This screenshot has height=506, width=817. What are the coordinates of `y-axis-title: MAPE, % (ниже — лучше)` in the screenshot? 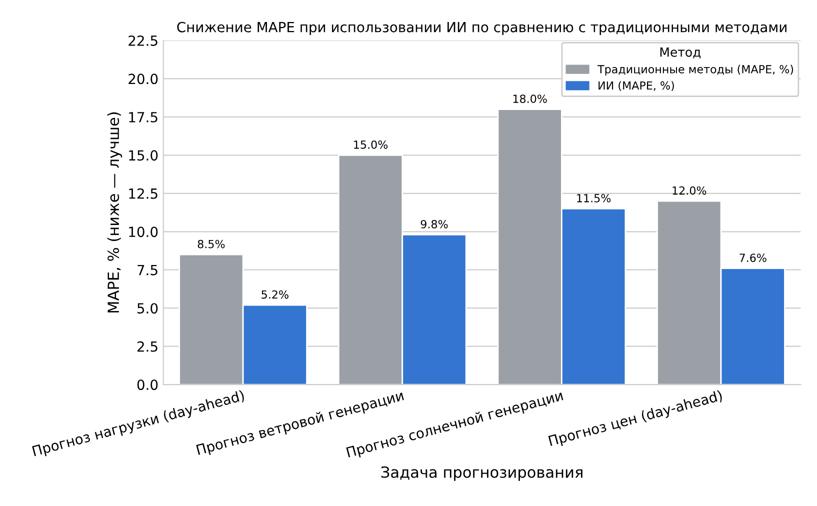 It's located at (114, 212).